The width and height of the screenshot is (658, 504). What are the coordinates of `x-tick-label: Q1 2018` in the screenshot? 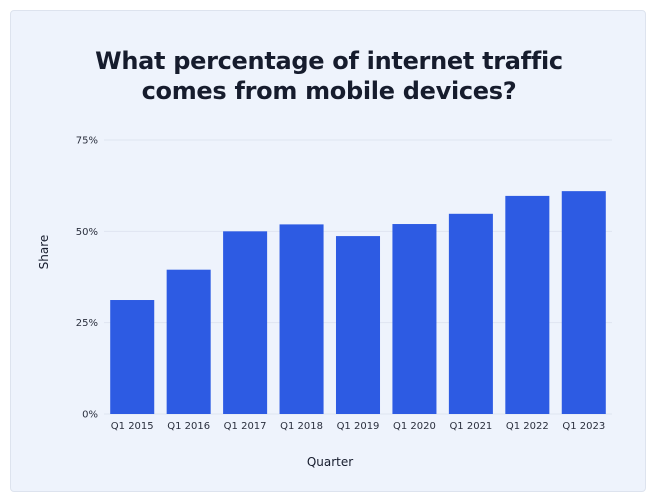 It's located at (301, 426).